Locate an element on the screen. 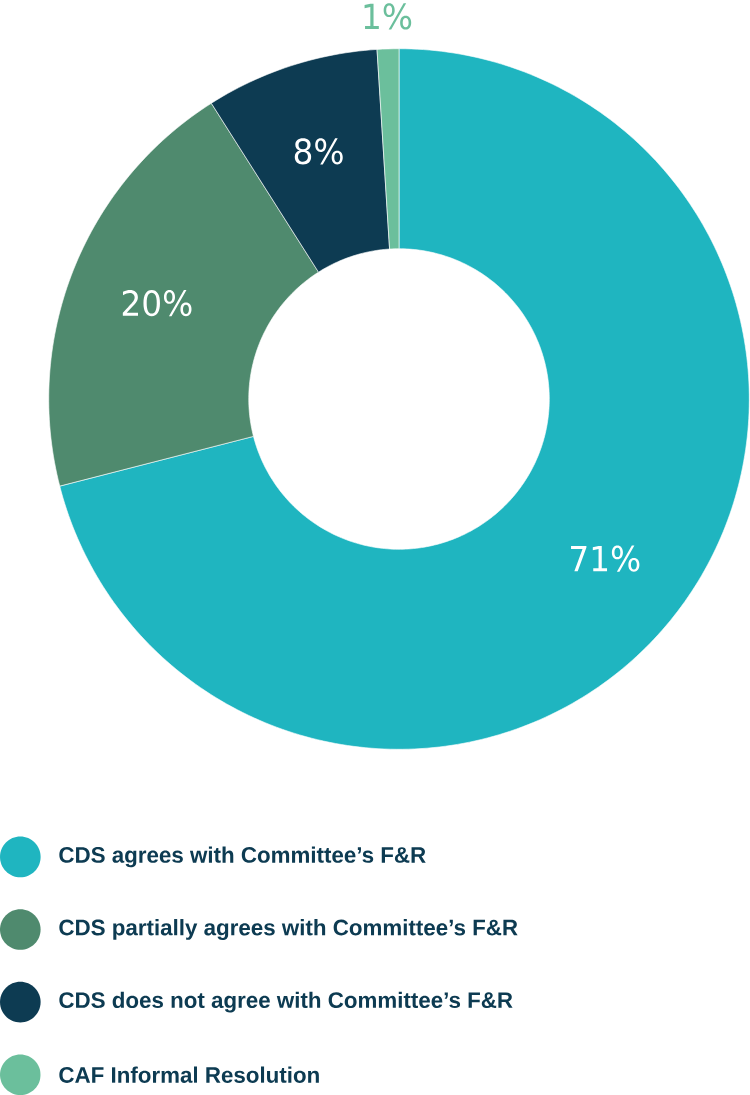  legend-label: CDS partially agrees with Committee’s F&R is located at coordinates (288, 929).